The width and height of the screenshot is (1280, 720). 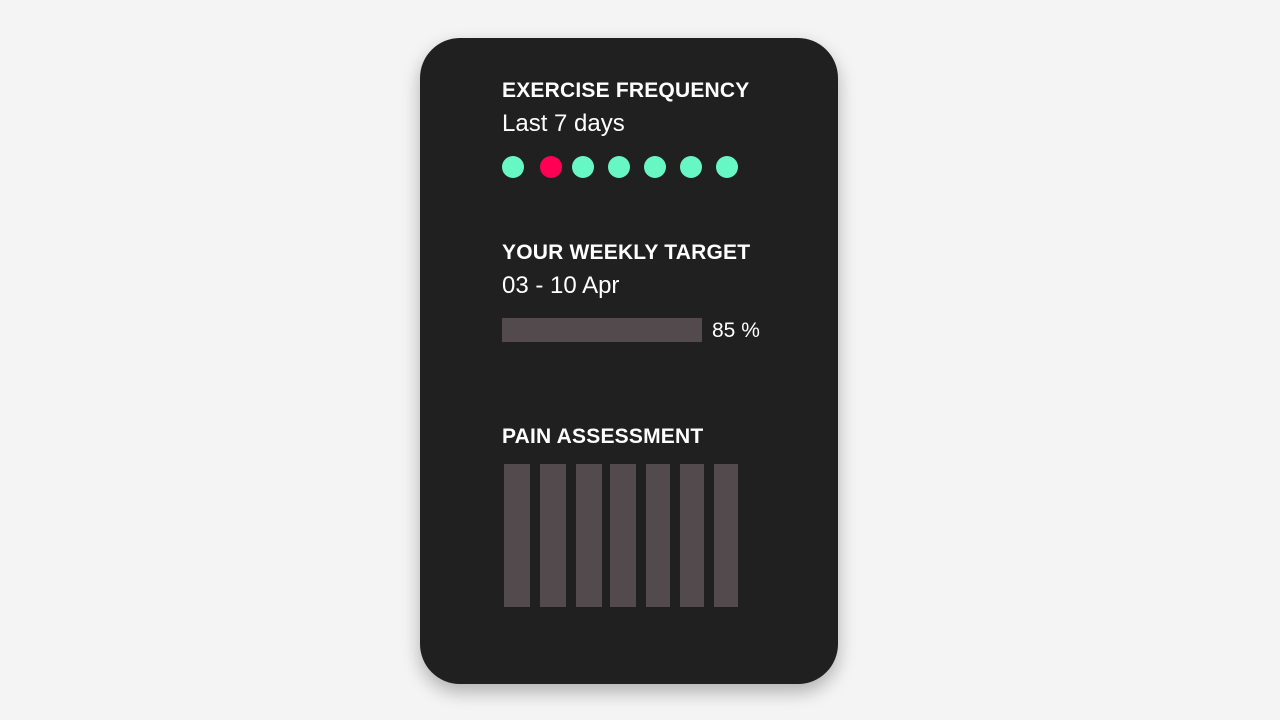 I want to click on exercise-period: Last 7 days, so click(x=563, y=123).